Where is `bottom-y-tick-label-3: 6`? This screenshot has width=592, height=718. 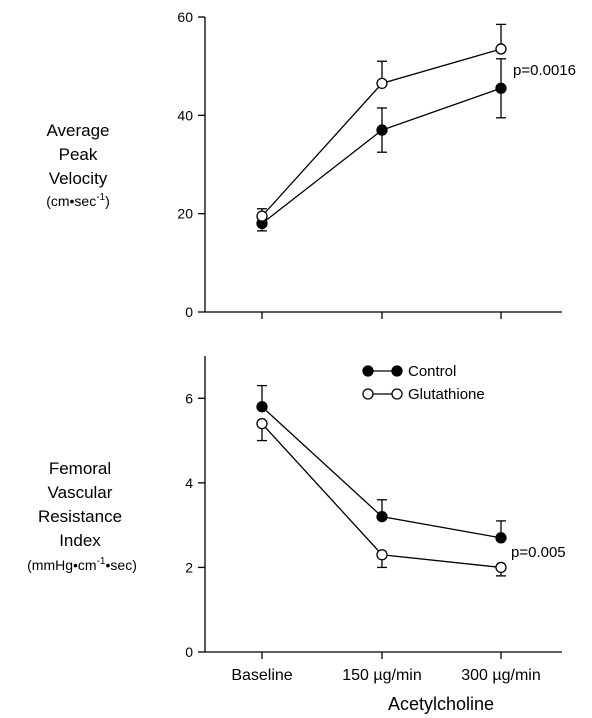 bottom-y-tick-label-3: 6 is located at coordinates (189, 398).